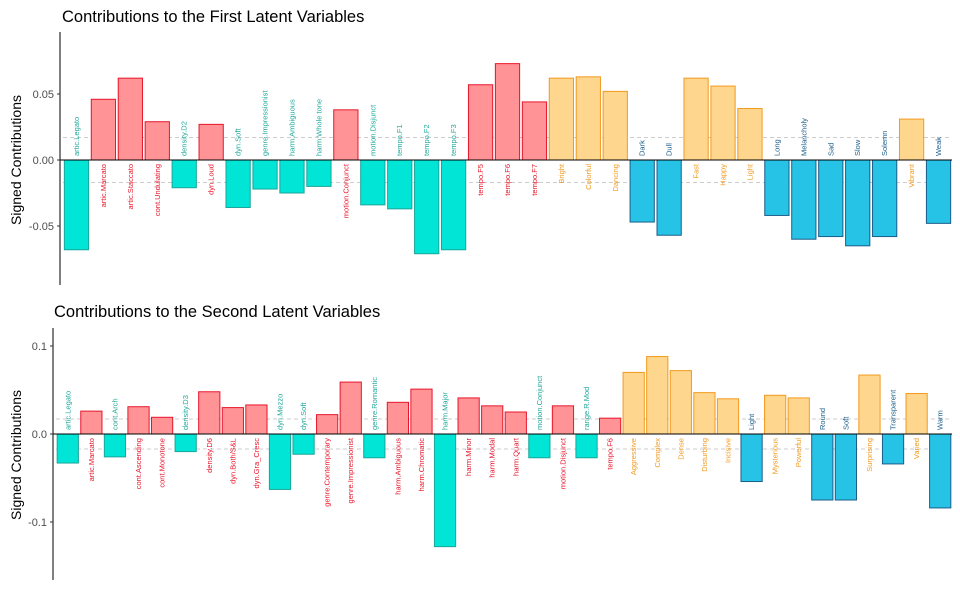 This screenshot has width=960, height=593. Describe the element at coordinates (911, 175) in the screenshot. I see `bar-label: Vibrant` at that location.